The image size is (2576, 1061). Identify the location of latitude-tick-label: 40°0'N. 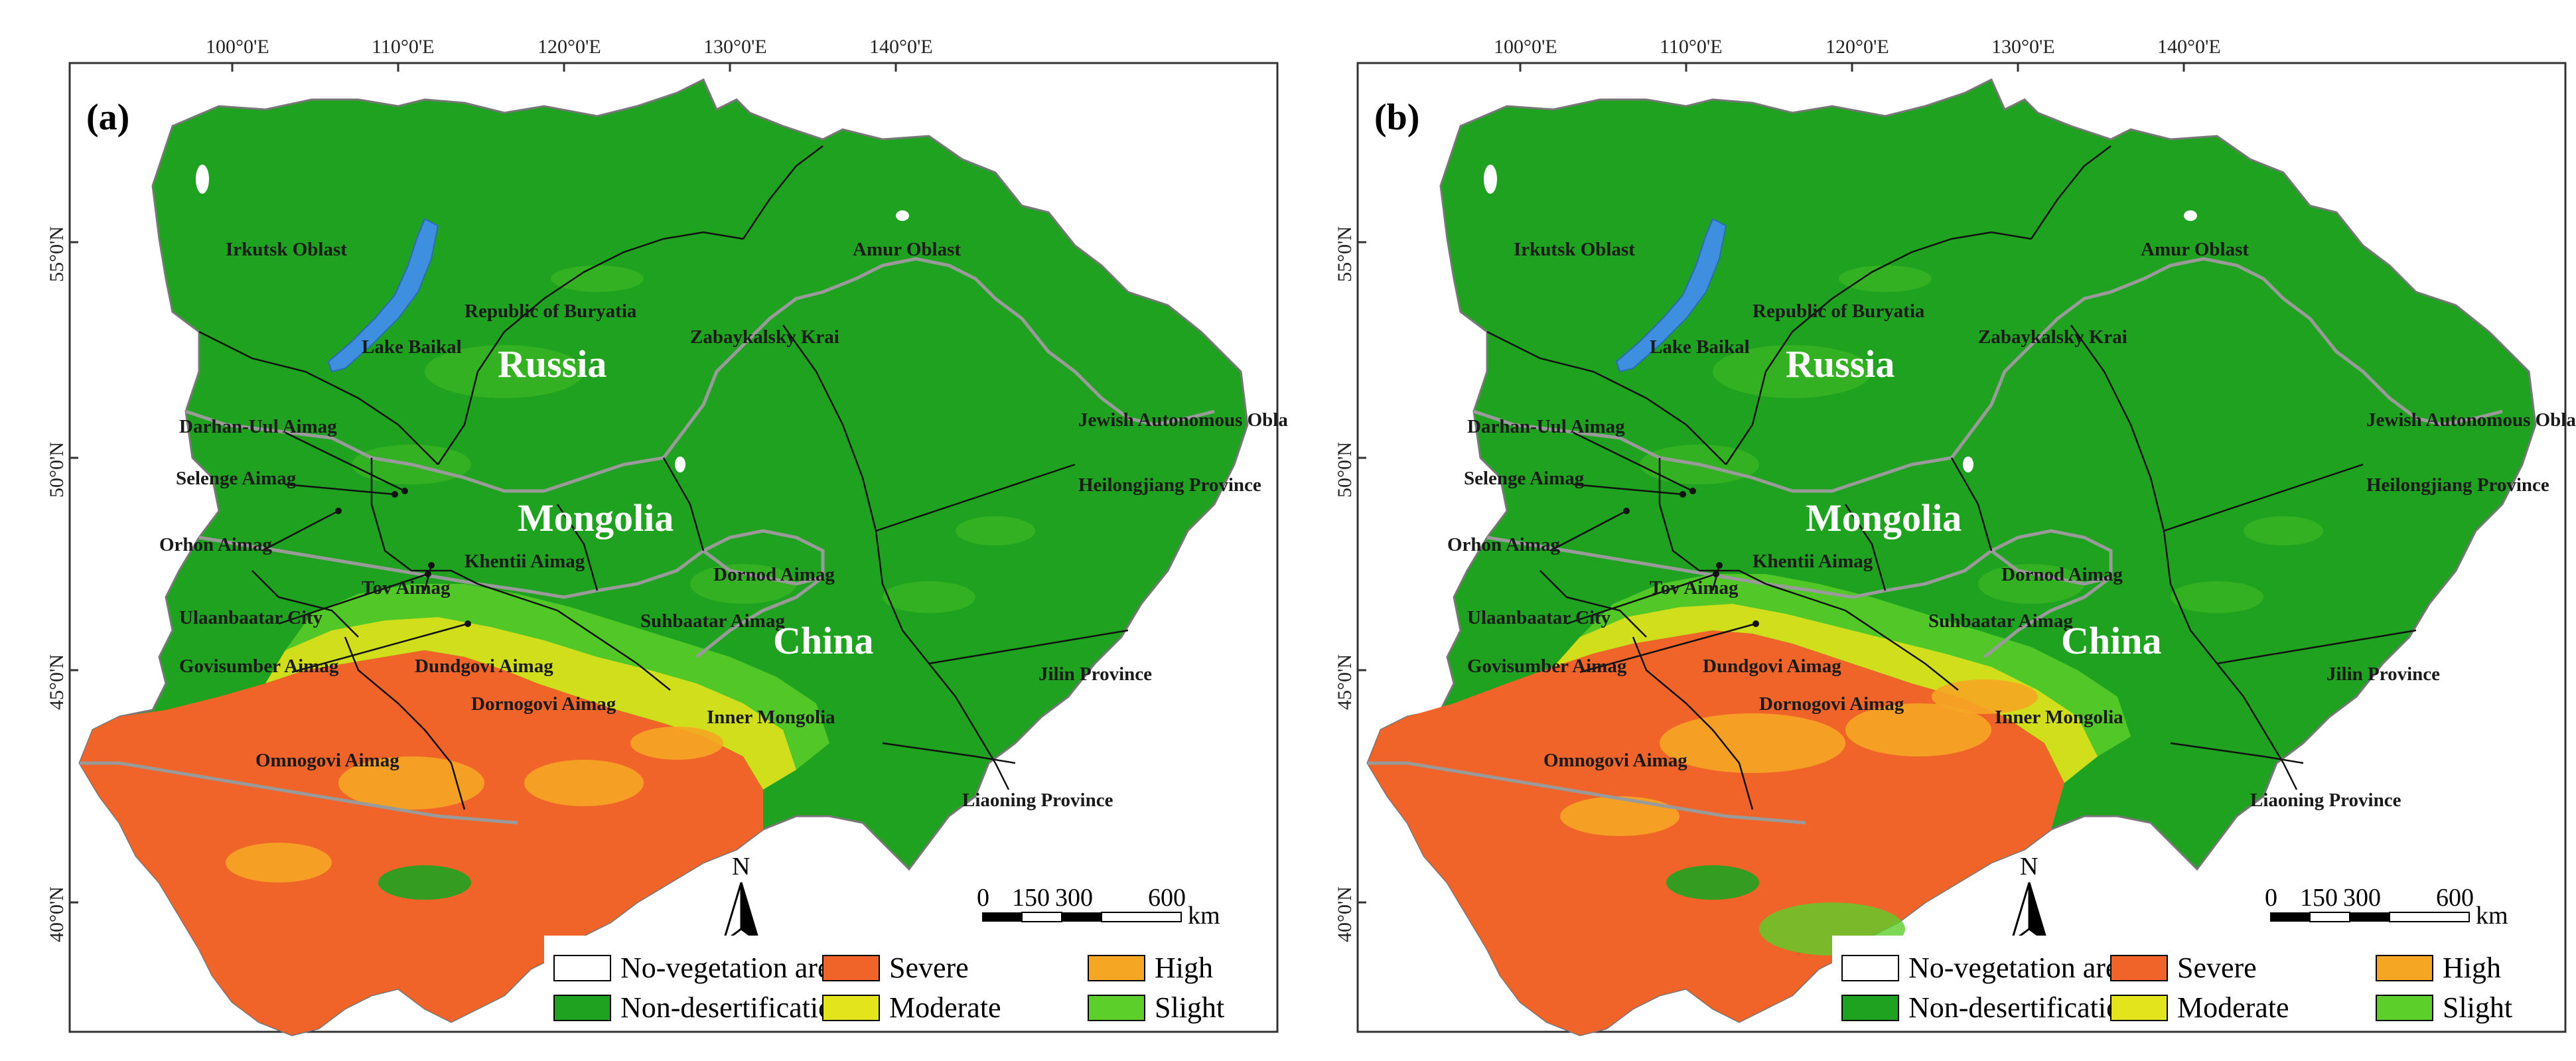
(57, 914).